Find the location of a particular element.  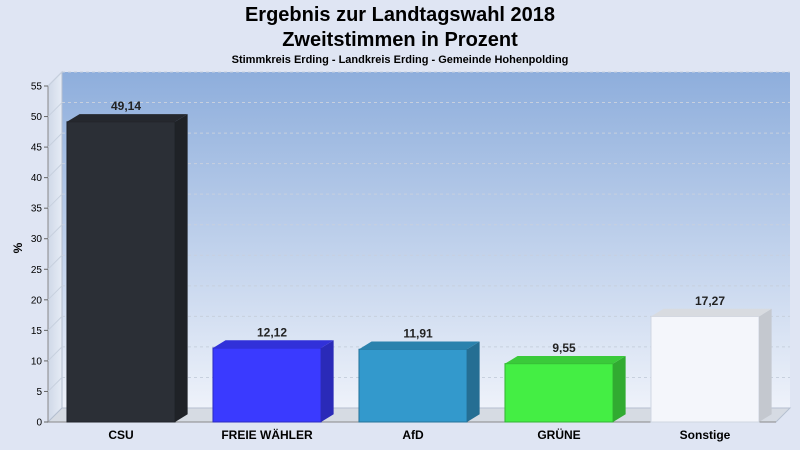

y-tick-label: 45 is located at coordinates (37, 148).